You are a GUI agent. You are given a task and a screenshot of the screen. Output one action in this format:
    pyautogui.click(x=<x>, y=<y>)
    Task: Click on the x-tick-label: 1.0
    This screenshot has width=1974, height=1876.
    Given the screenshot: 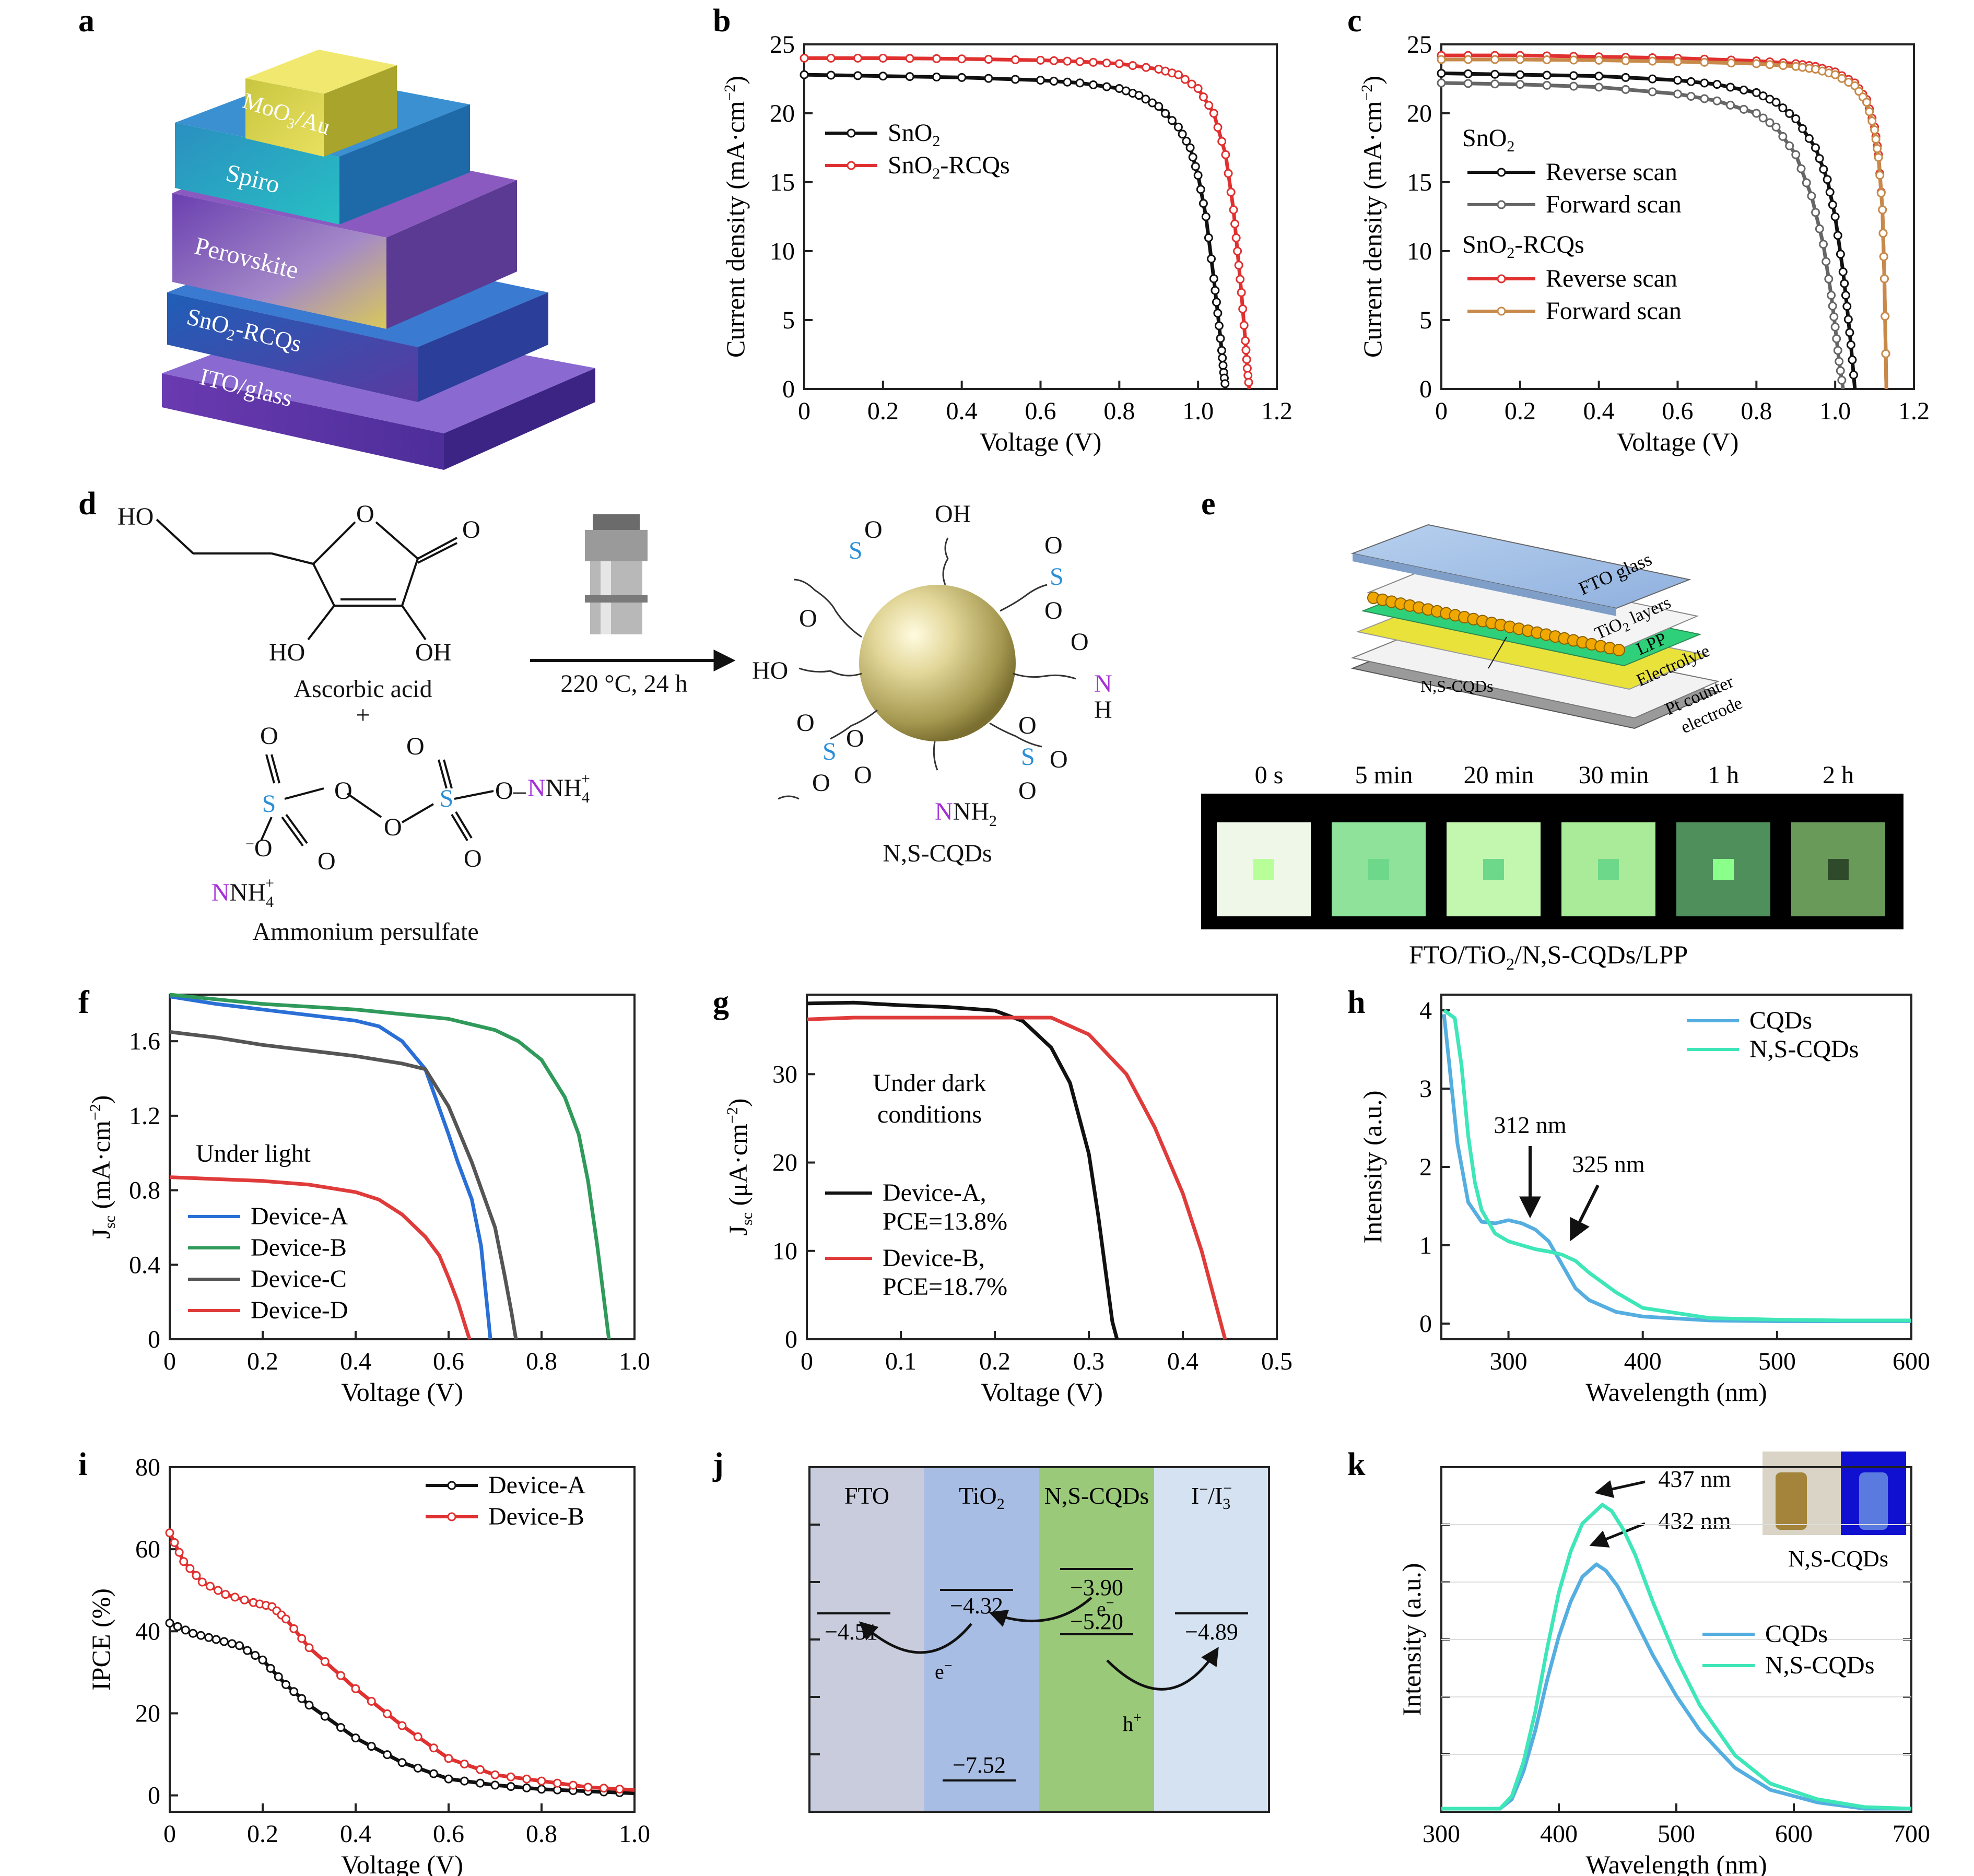 What is the action you would take?
    pyautogui.click(x=1198, y=411)
    